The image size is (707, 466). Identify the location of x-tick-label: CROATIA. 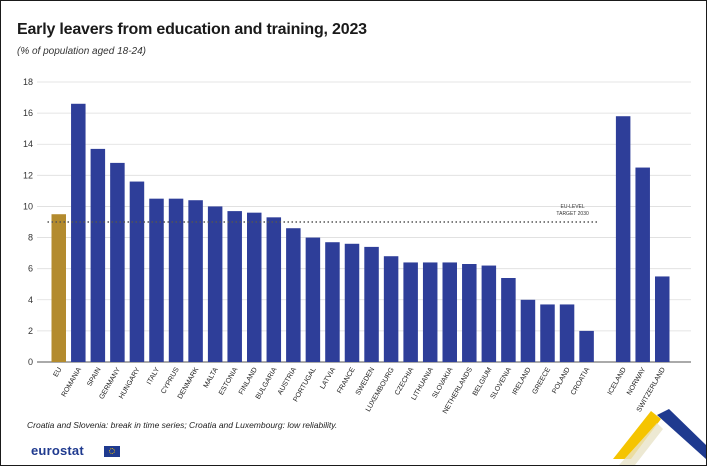
(581, 381).